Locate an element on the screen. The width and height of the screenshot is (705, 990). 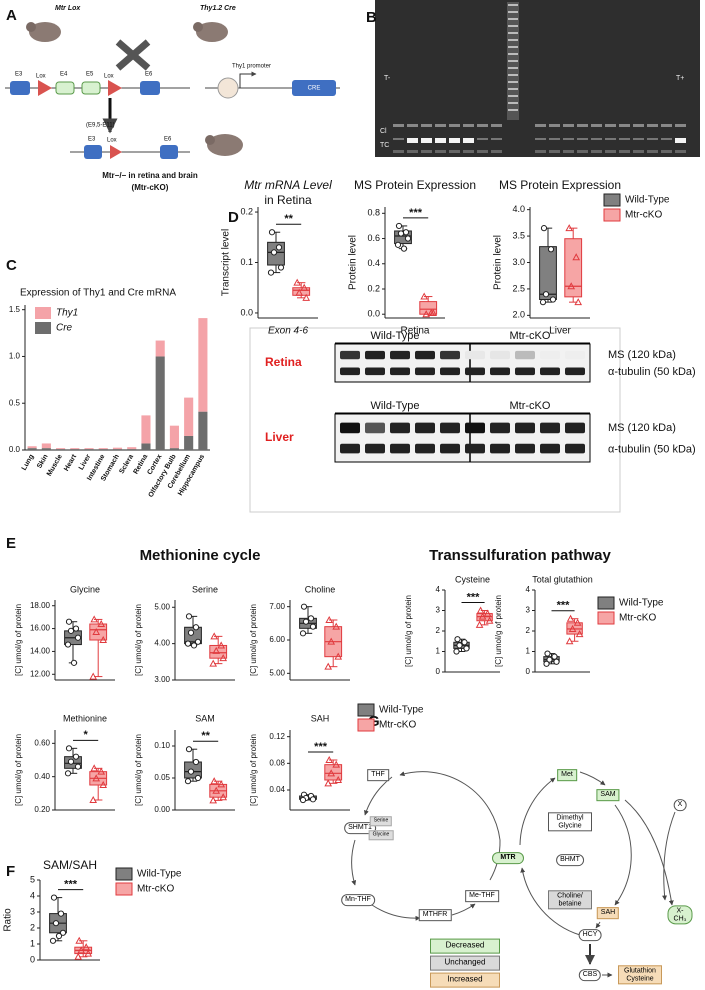
pathway-node: Glycine is located at coordinates (381, 835).